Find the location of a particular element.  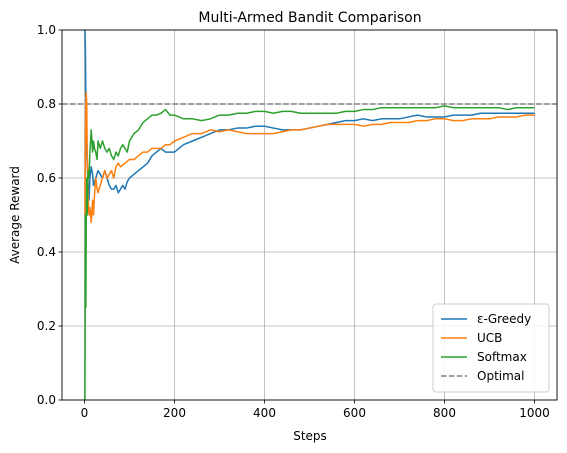

y-tick-label: 0.4 is located at coordinates (46, 252).